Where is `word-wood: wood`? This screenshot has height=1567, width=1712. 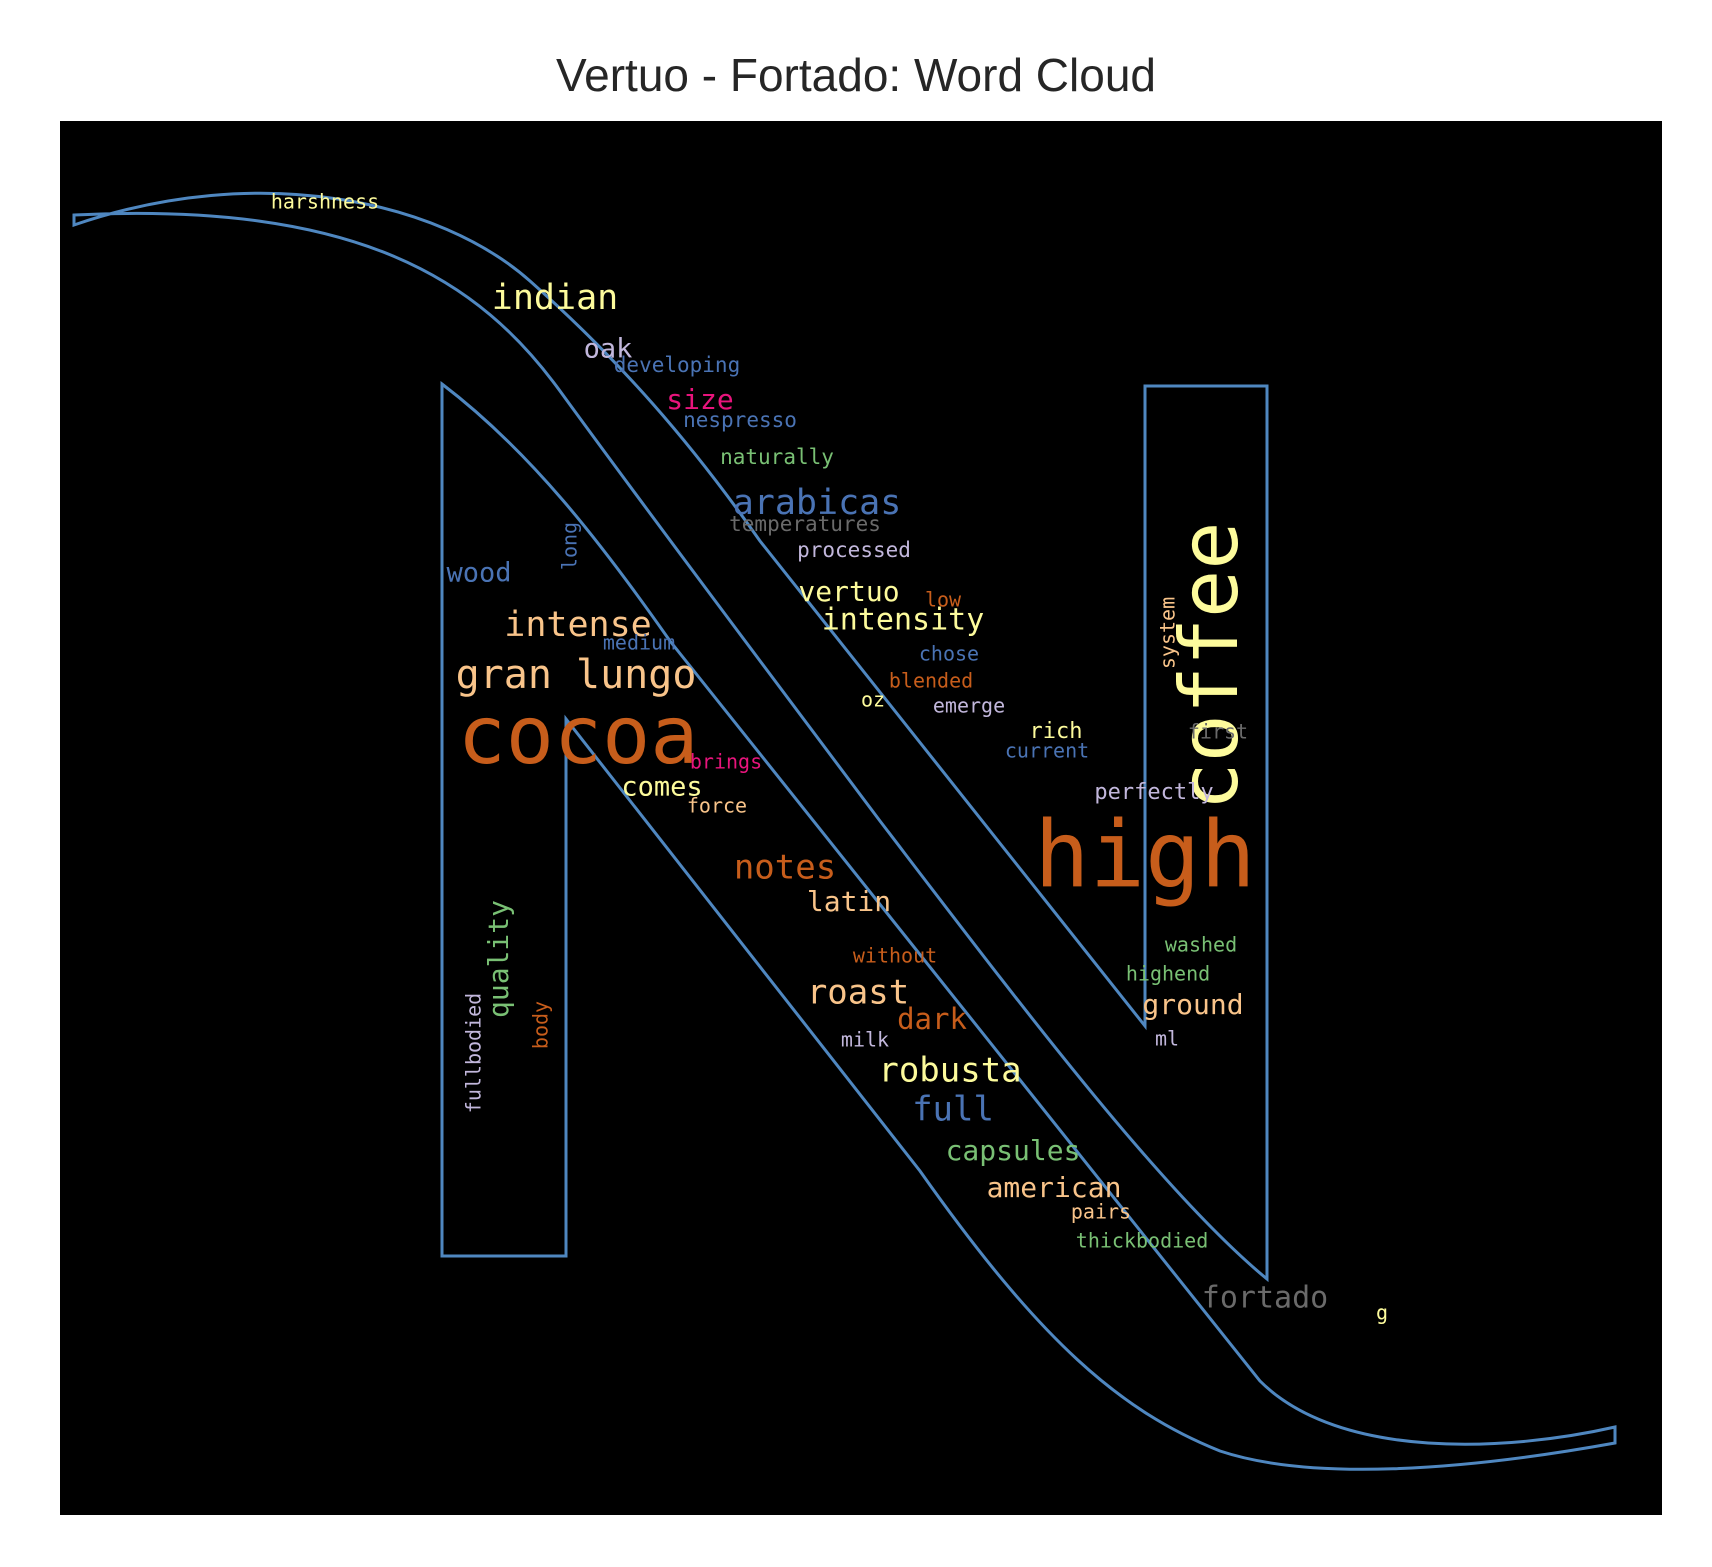
word-wood: wood is located at coordinates (478, 573).